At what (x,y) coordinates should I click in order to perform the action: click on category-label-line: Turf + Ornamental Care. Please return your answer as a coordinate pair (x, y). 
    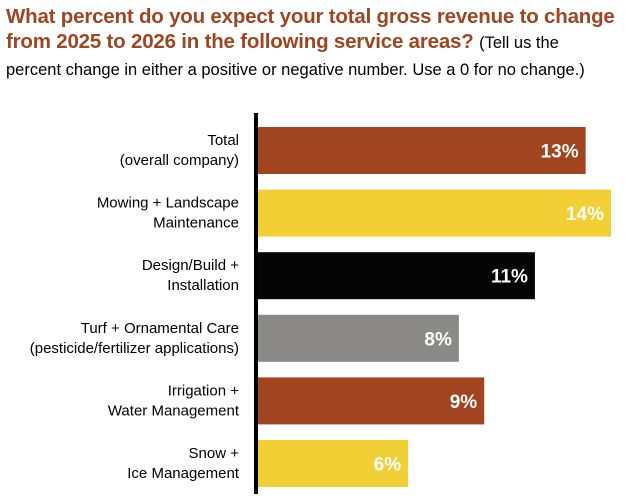
    Looking at the image, I should click on (160, 328).